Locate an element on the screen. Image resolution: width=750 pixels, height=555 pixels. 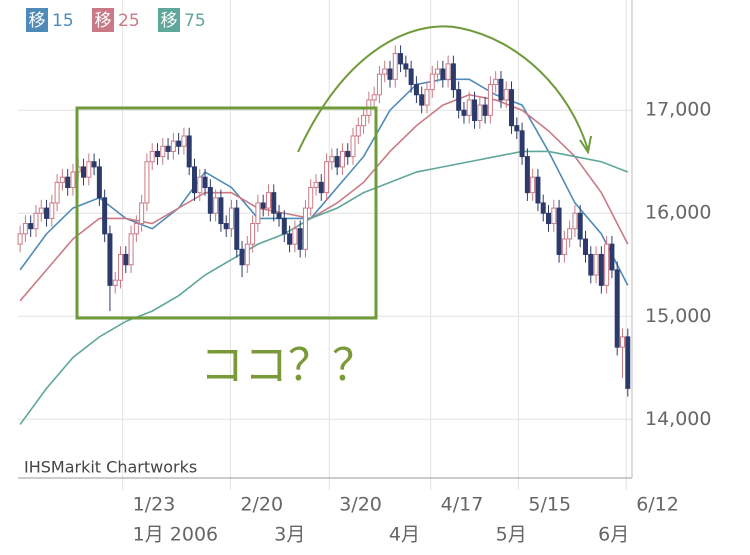
x-tick-label: 5/15 is located at coordinates (549, 505).